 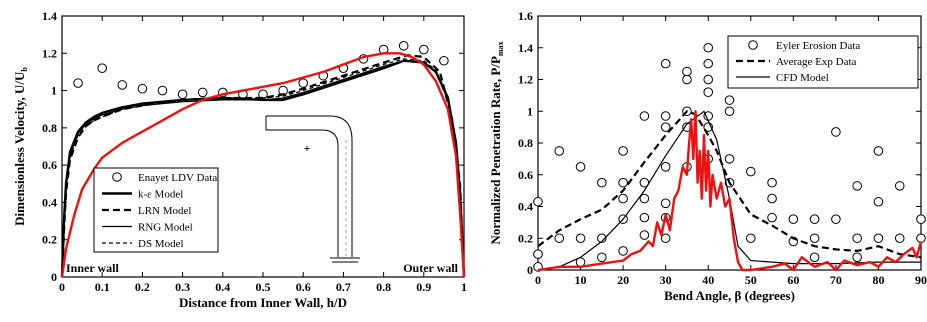 I want to click on x-tick-label: 0.2, so click(x=142, y=287).